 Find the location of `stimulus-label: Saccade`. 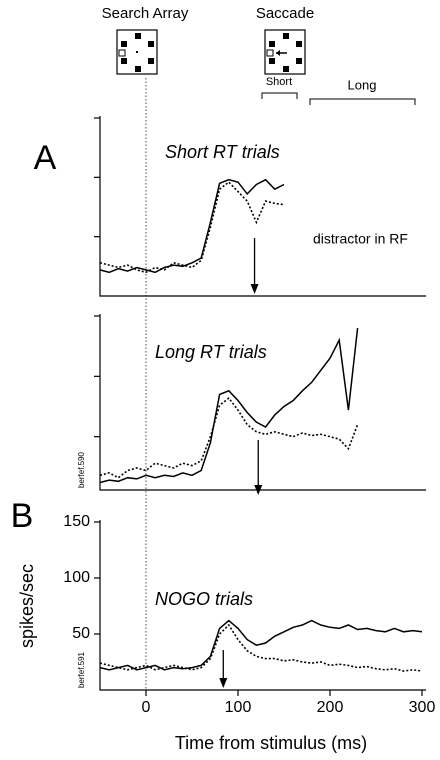

stimulus-label: Saccade is located at coordinates (285, 13).